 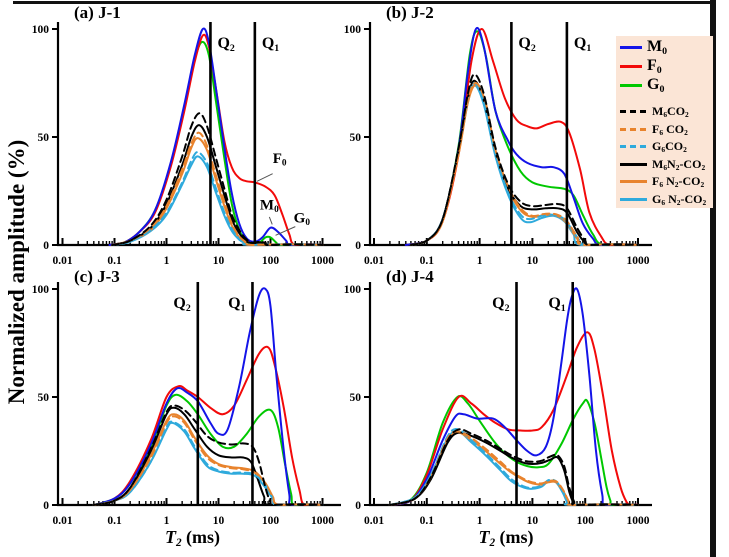 I want to click on legend-line-sample-G6CO2, so click(x=633, y=147).